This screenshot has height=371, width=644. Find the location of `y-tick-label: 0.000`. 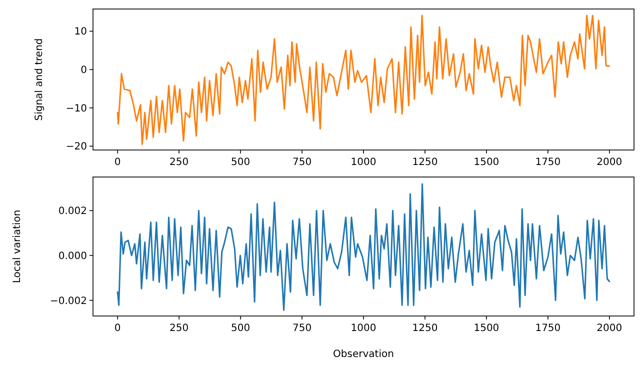

y-tick-label: 0.000 is located at coordinates (72, 256).